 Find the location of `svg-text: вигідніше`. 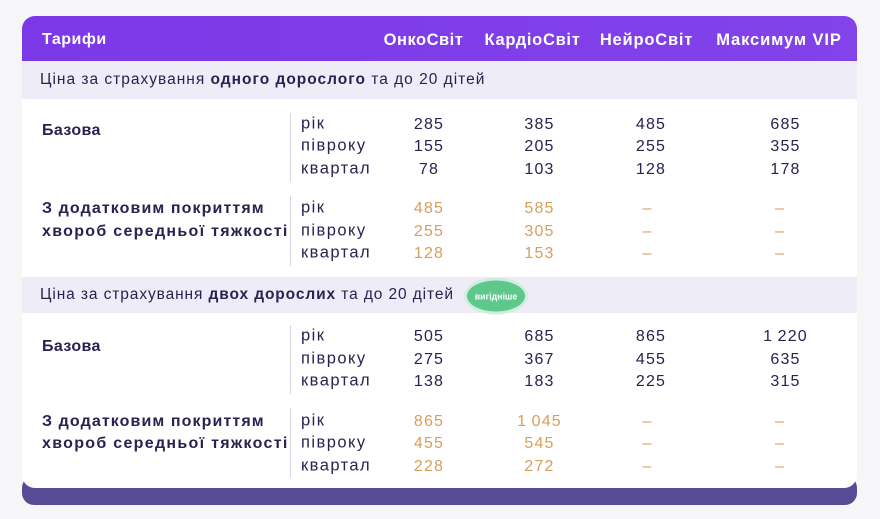

svg-text: вигідніше is located at coordinates (495, 297).